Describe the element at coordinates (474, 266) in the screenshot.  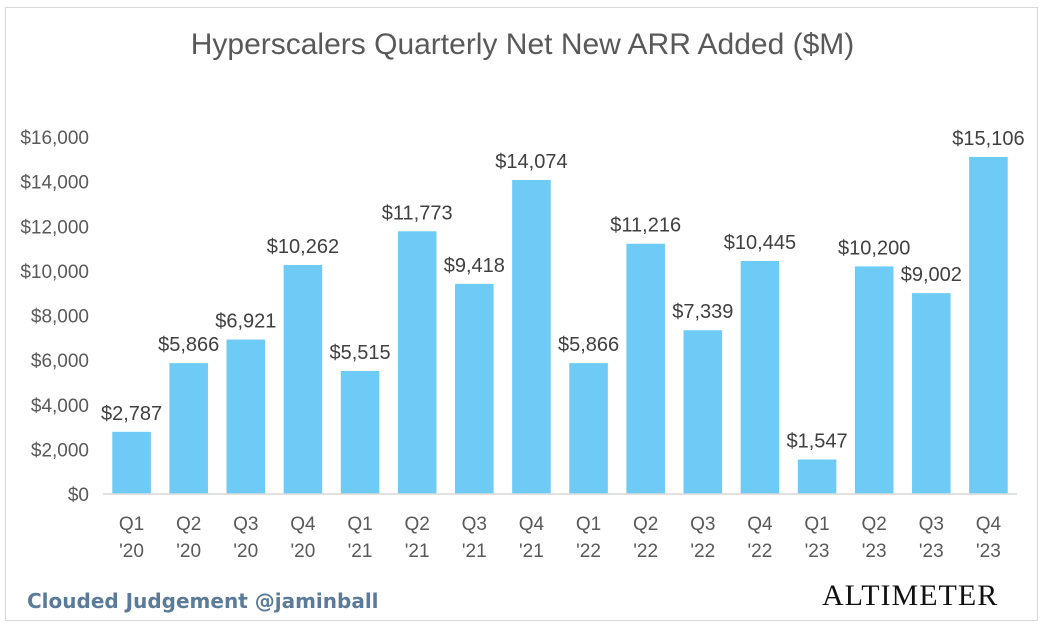
I see `data-label: $9,418` at that location.